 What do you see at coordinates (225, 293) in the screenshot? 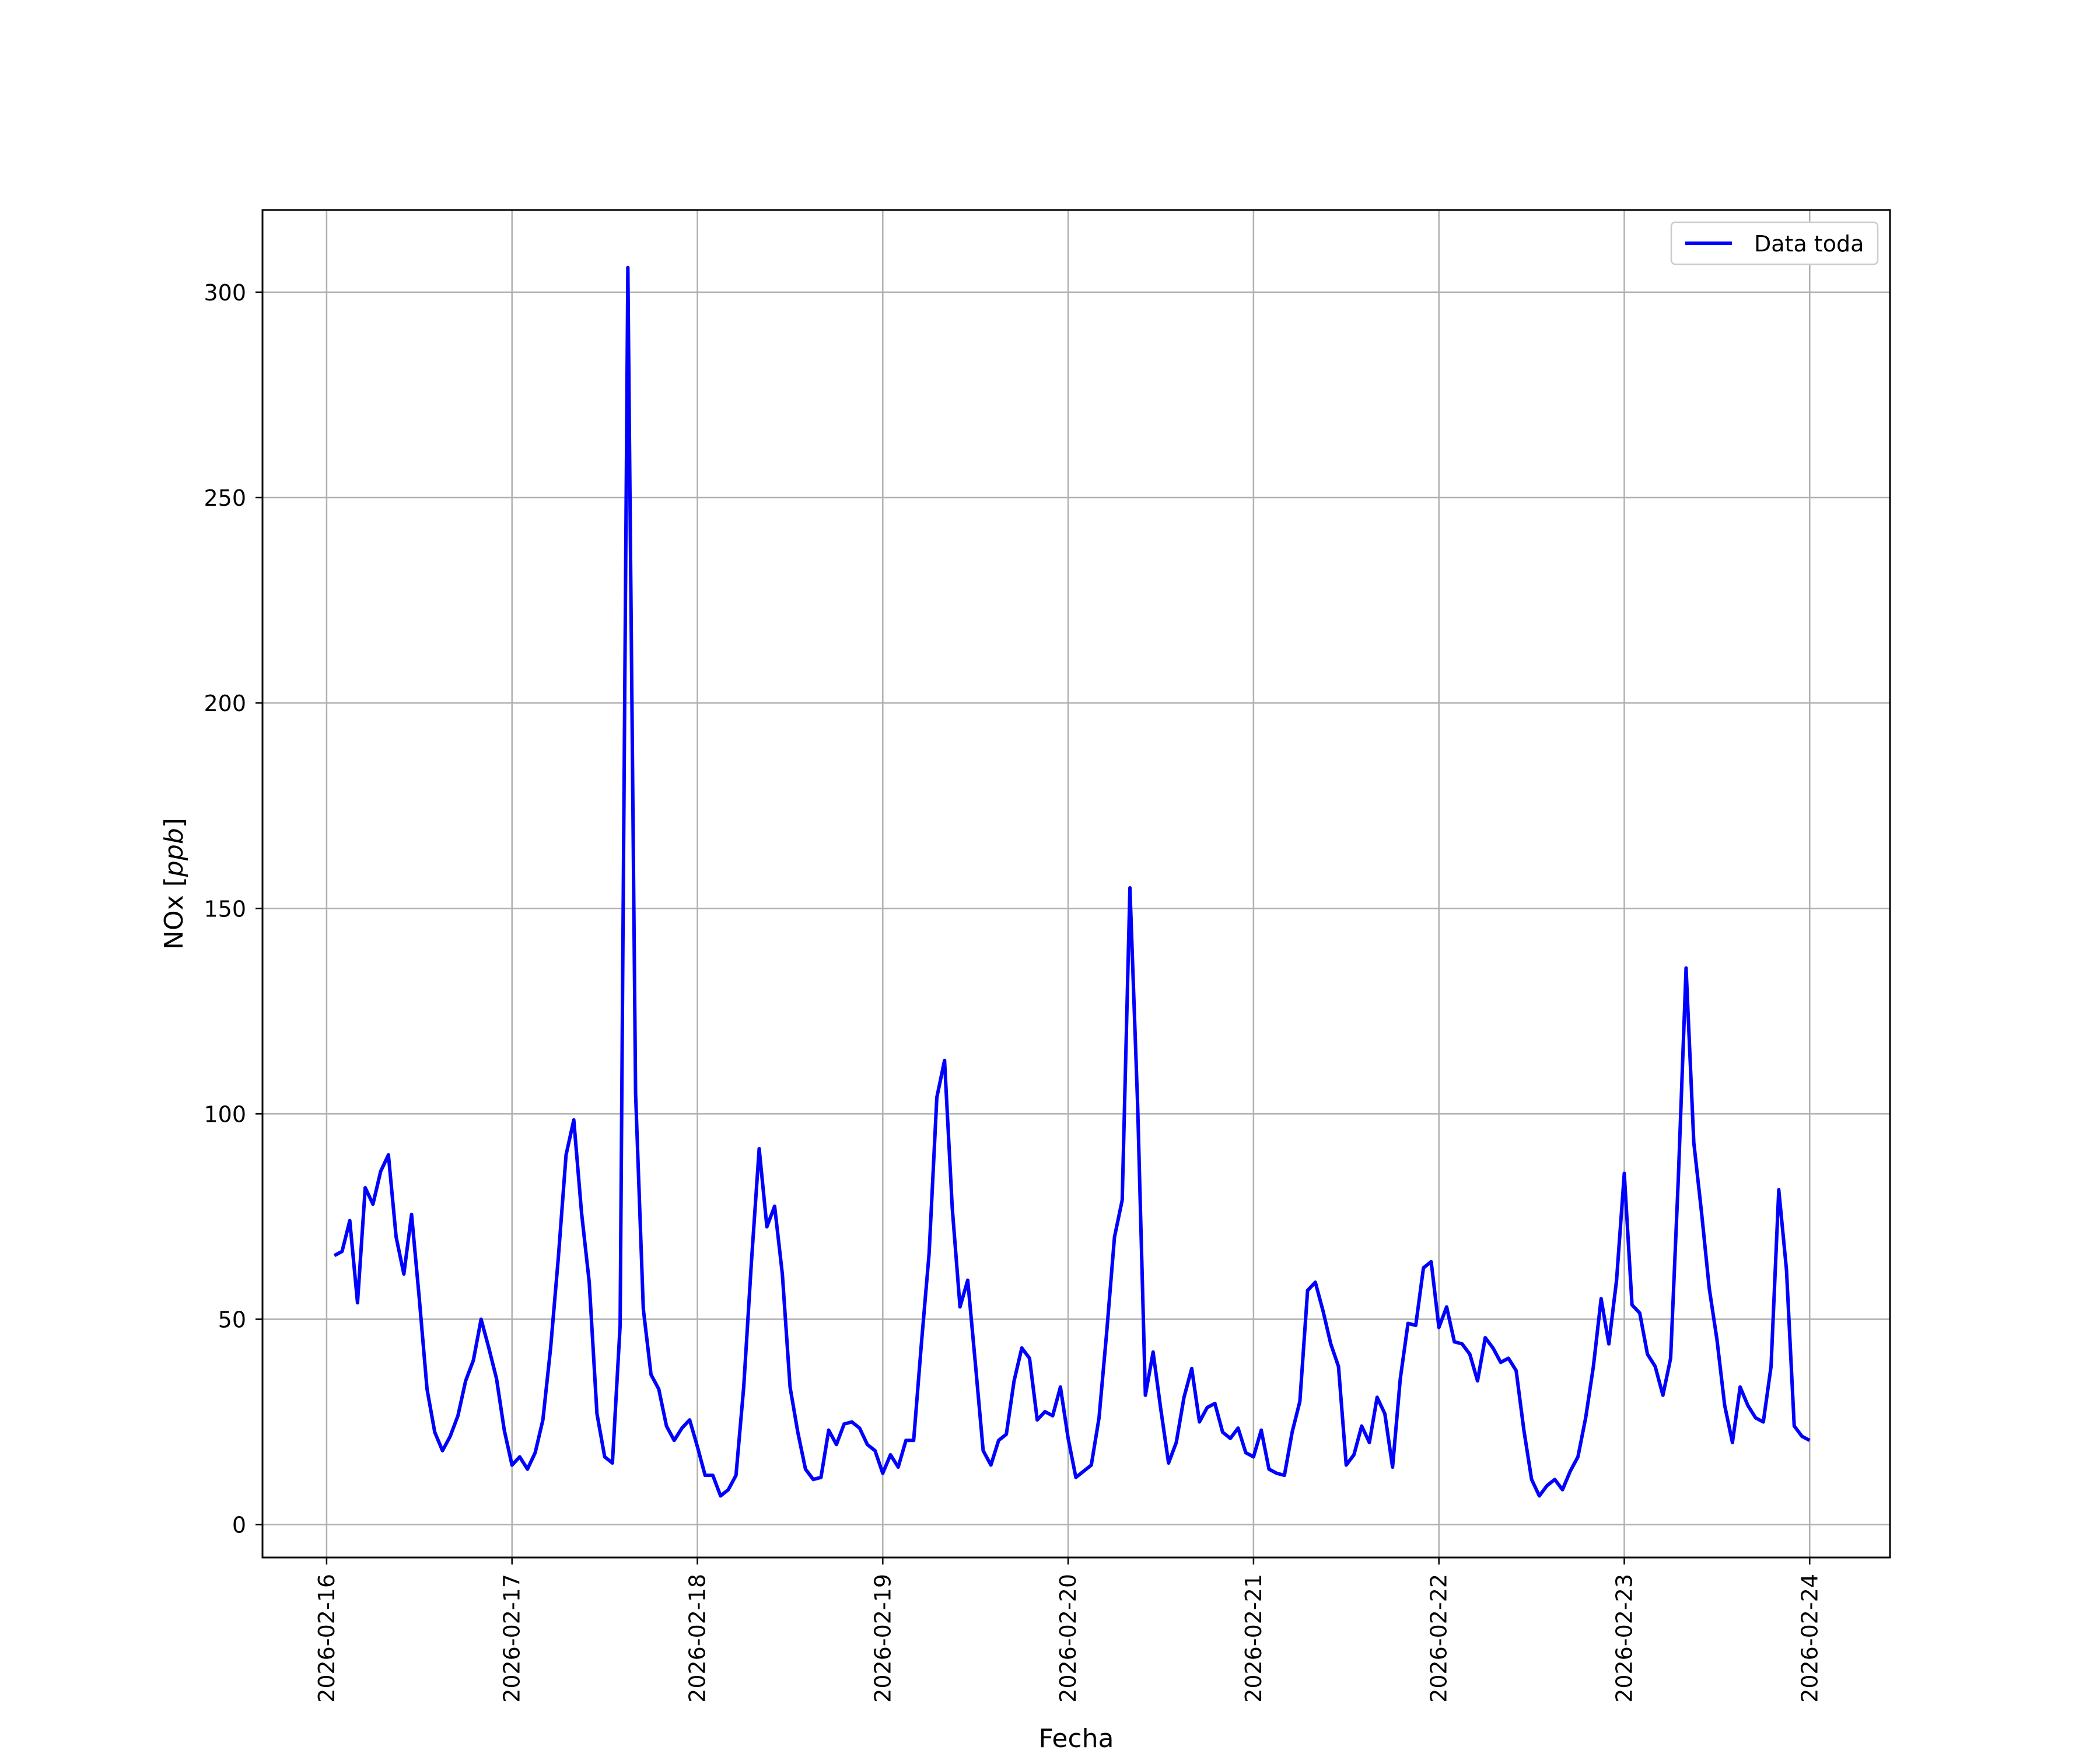
I see `y-tick-label: 300` at bounding box center [225, 293].